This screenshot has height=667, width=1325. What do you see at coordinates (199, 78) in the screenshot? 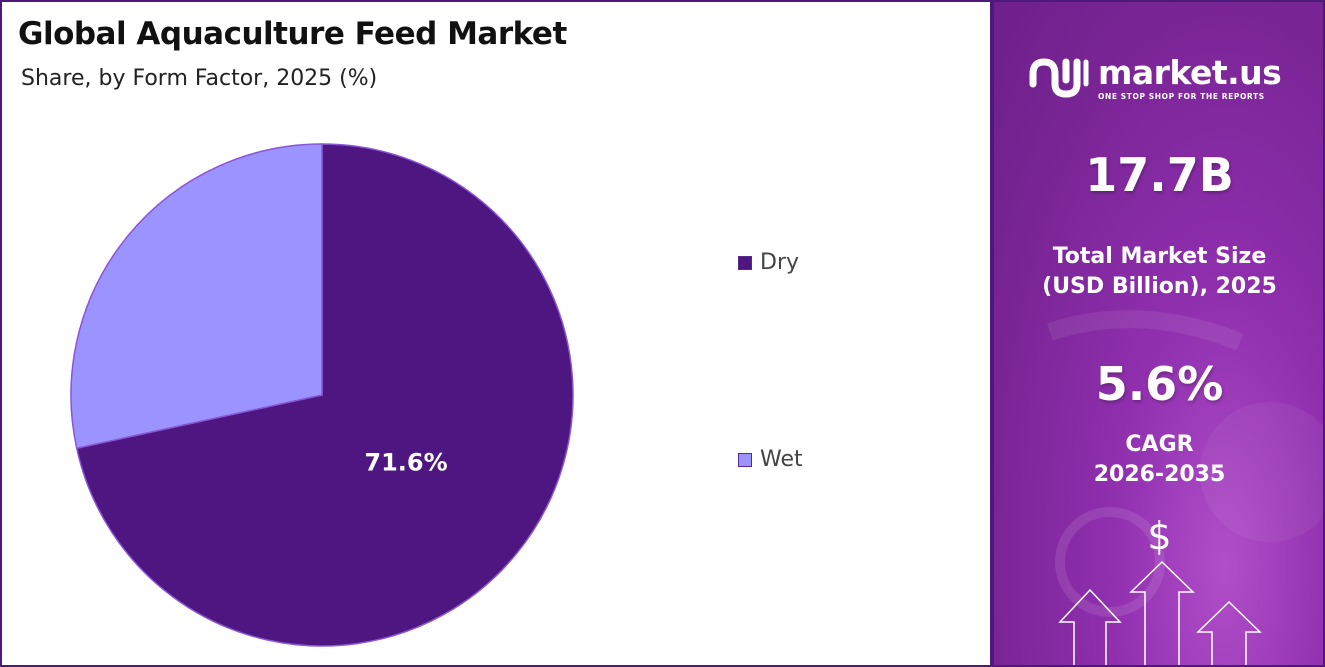
I see `chart-subtitle: Share, by Form Factor, 2025 (%)` at bounding box center [199, 78].